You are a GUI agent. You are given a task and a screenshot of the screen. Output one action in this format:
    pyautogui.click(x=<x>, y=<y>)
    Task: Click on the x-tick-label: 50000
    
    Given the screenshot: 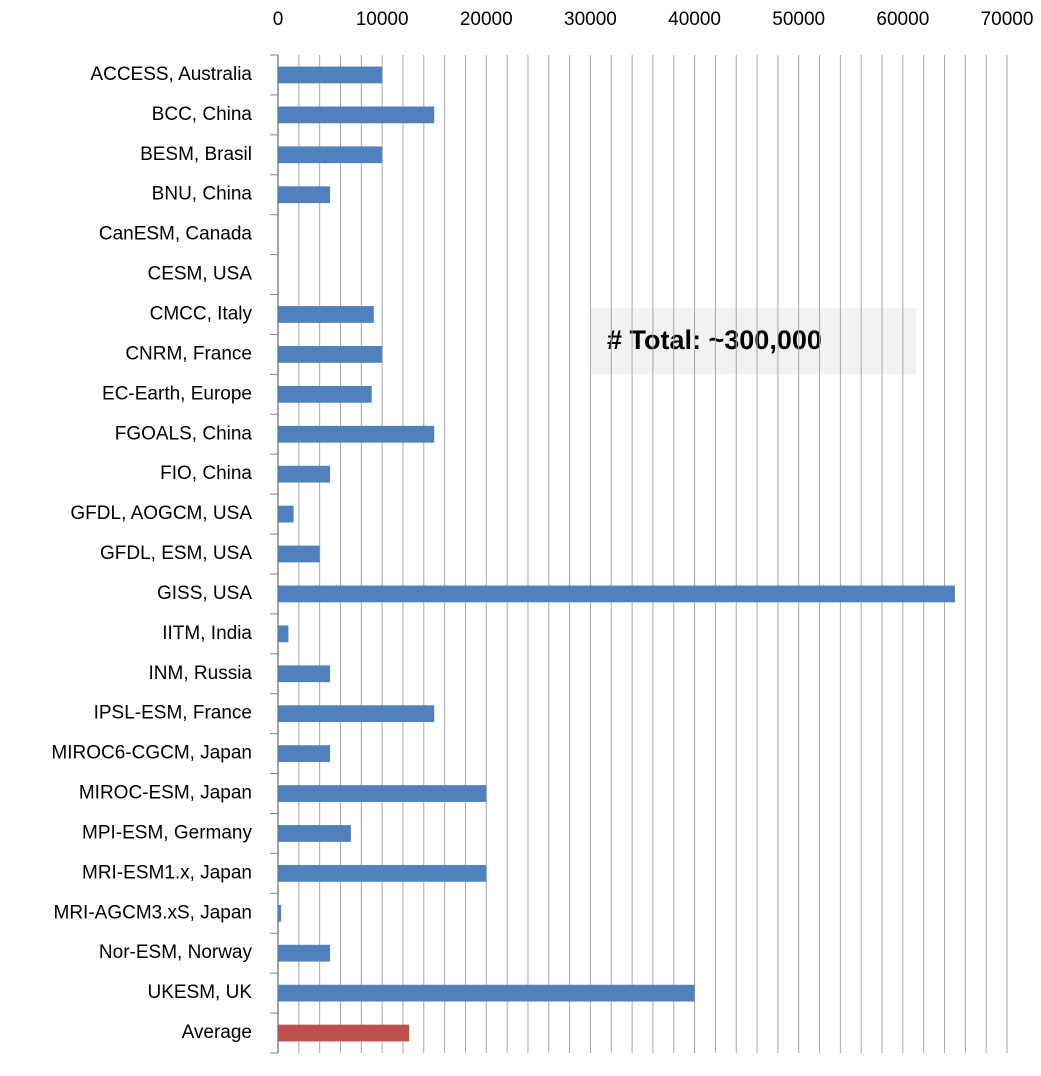 What is the action you would take?
    pyautogui.click(x=798, y=19)
    